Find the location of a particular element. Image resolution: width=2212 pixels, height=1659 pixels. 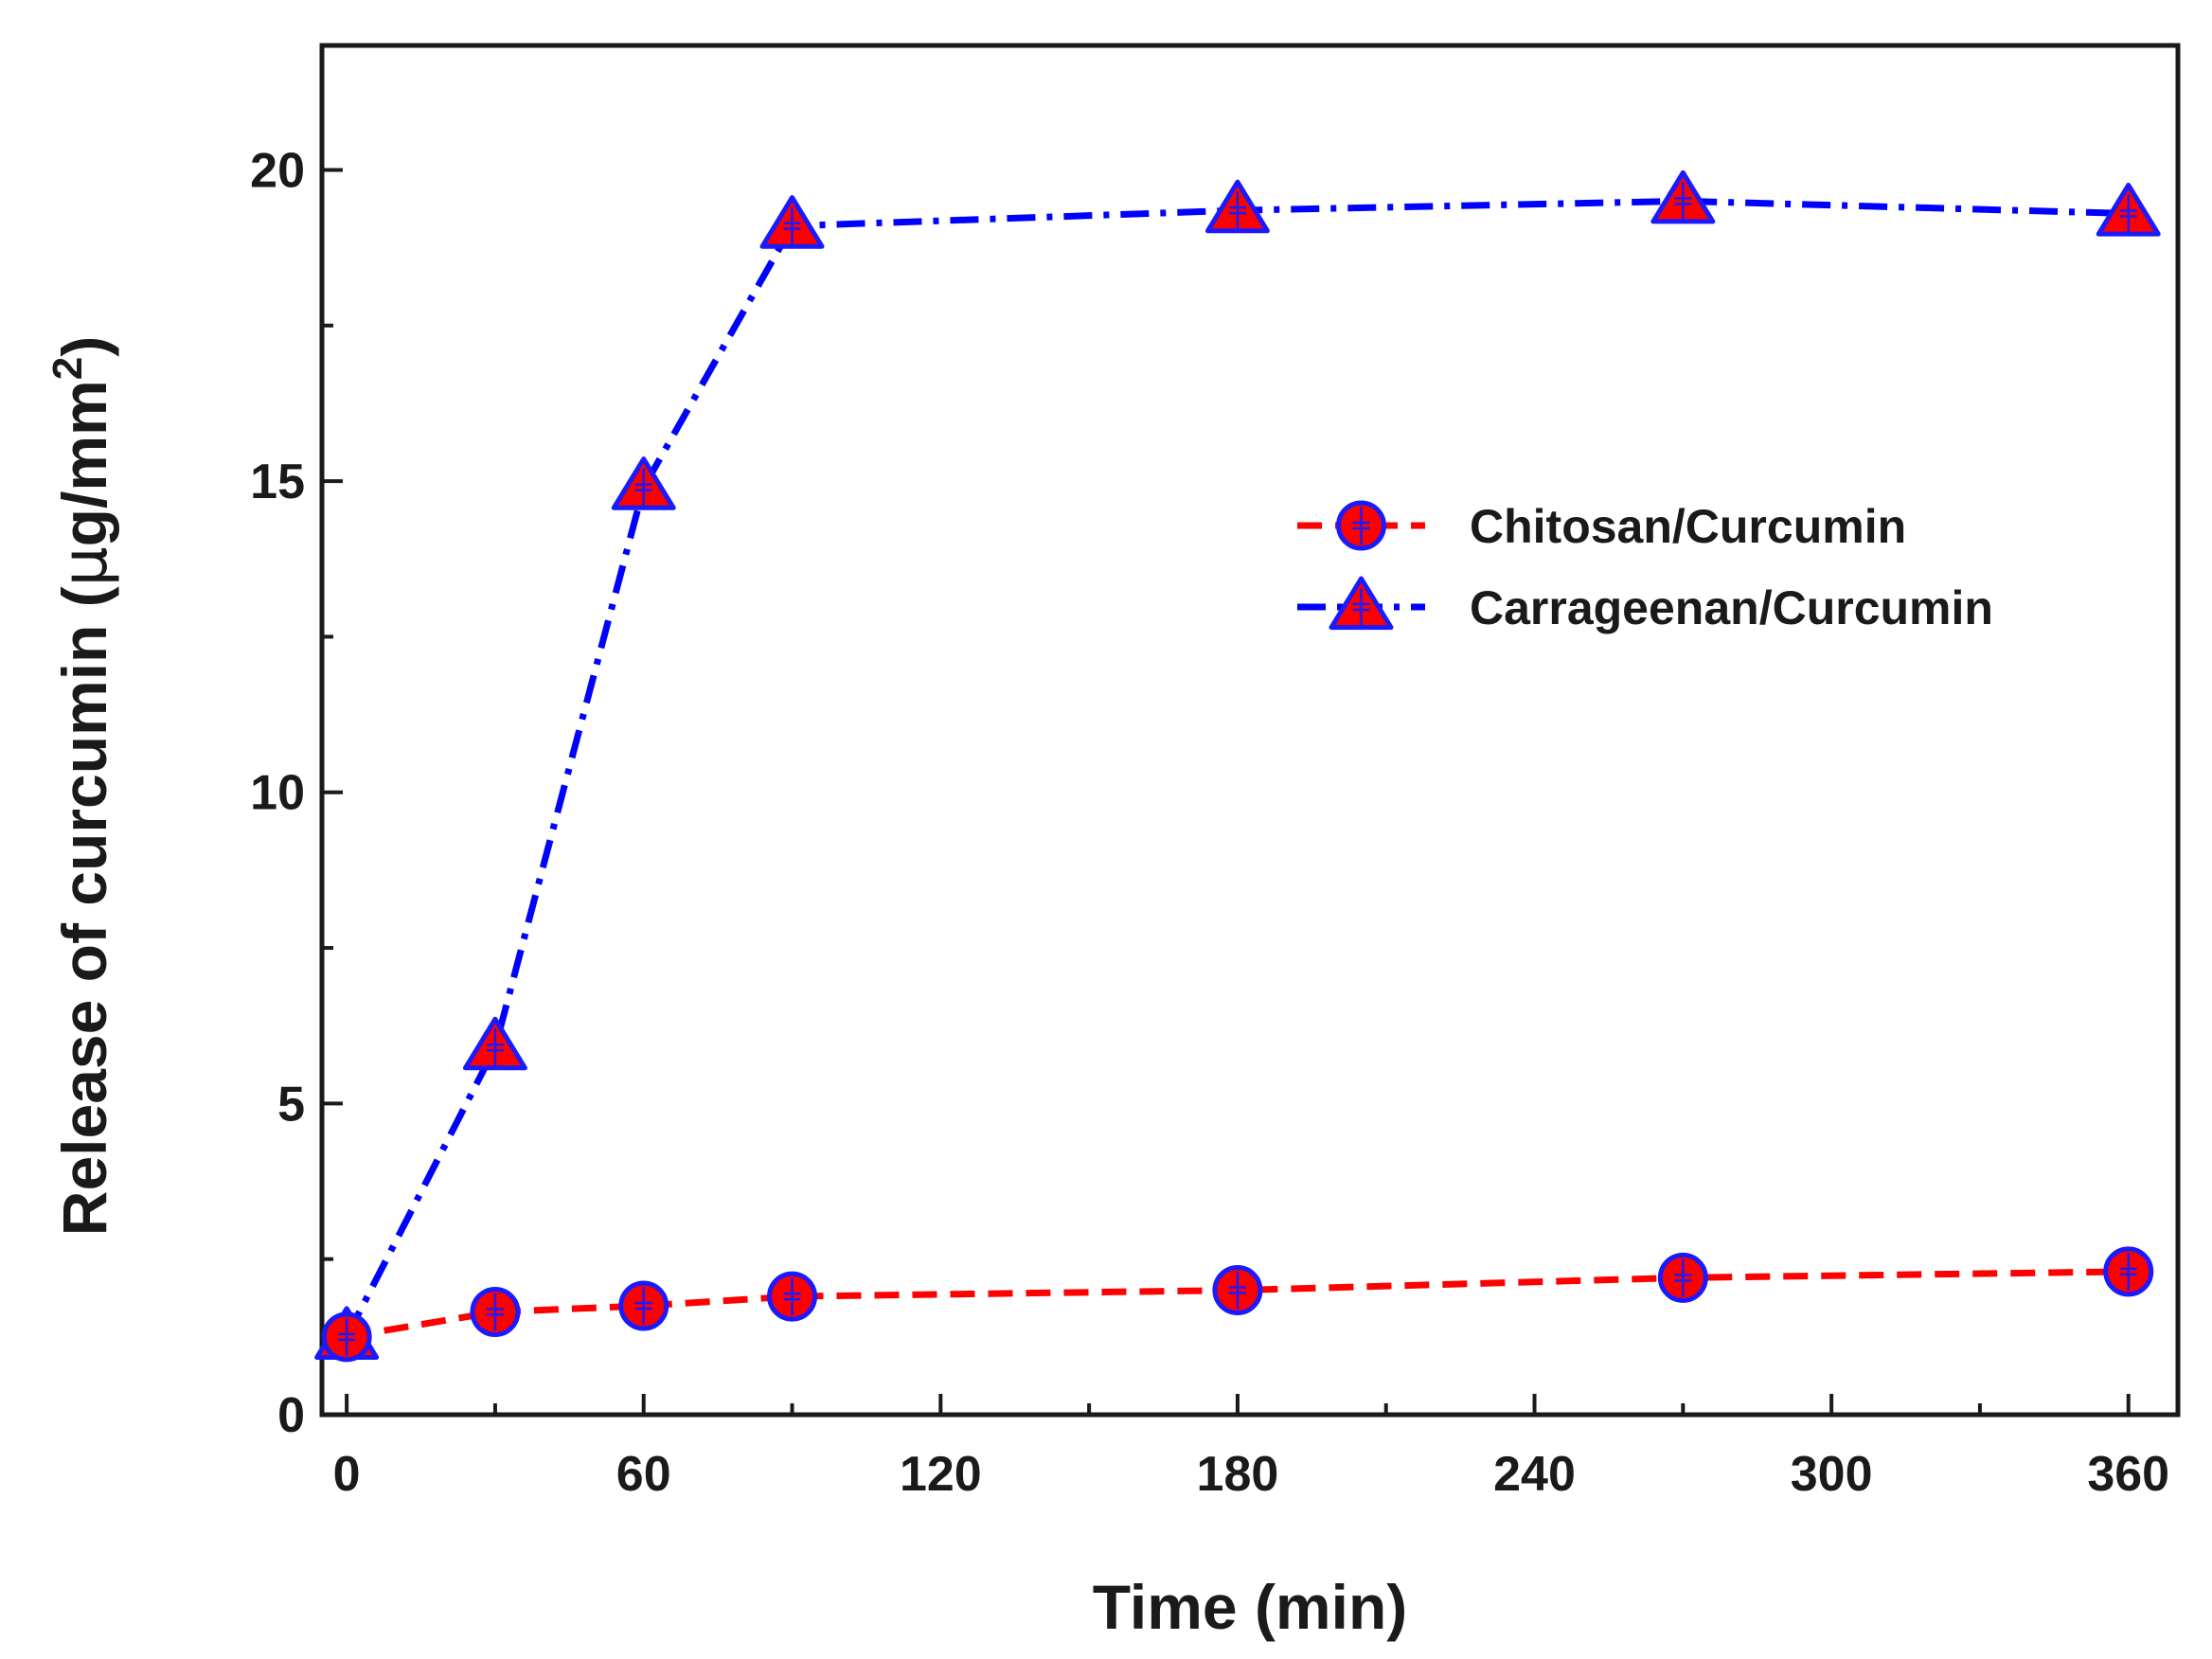

y-tick-label: 20 is located at coordinates (277, 170).